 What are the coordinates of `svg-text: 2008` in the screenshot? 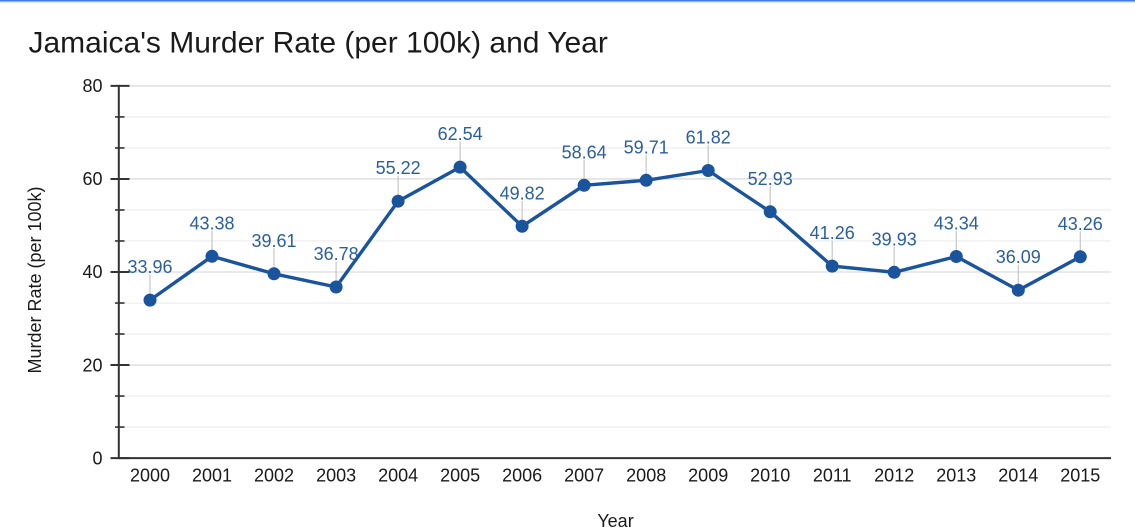 It's located at (646, 476).